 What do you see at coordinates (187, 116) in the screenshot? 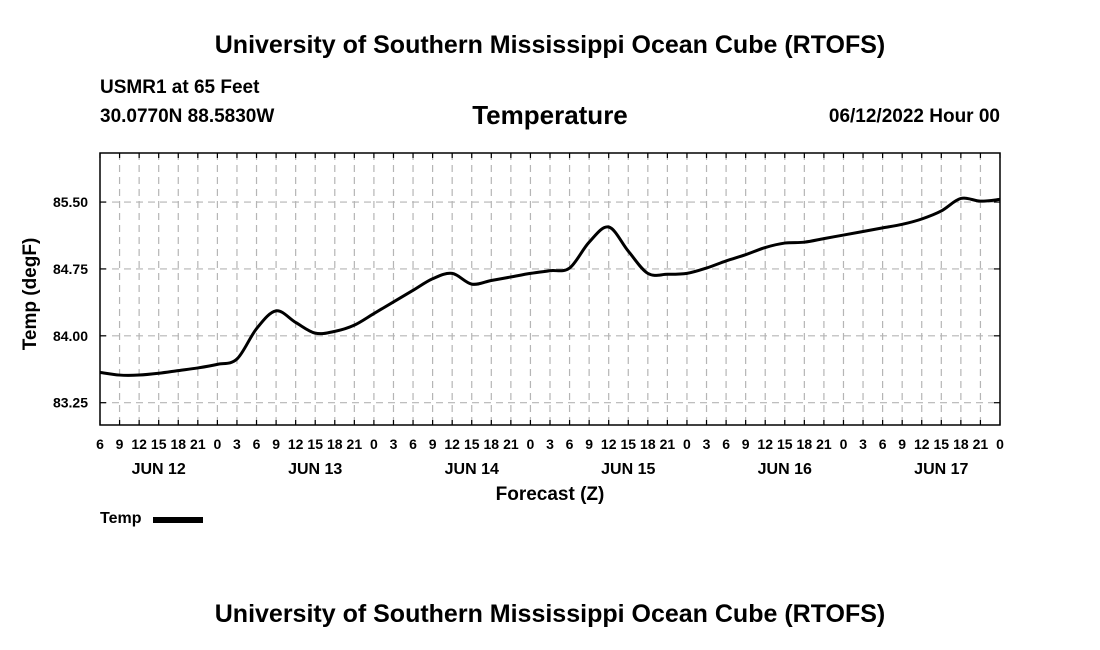
I see `station-coordinates: 30.0770N 88.5830W` at bounding box center [187, 116].